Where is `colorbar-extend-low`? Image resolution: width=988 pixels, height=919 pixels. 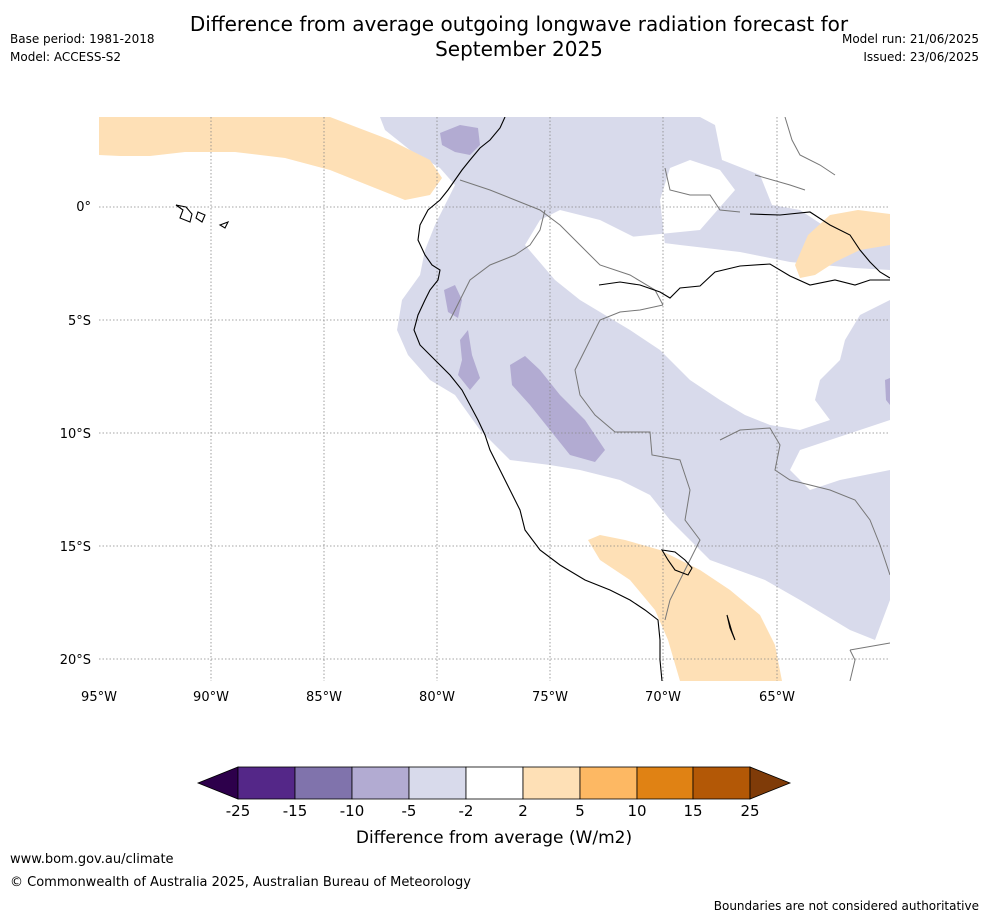
colorbar-extend-low is located at coordinates (217, 783).